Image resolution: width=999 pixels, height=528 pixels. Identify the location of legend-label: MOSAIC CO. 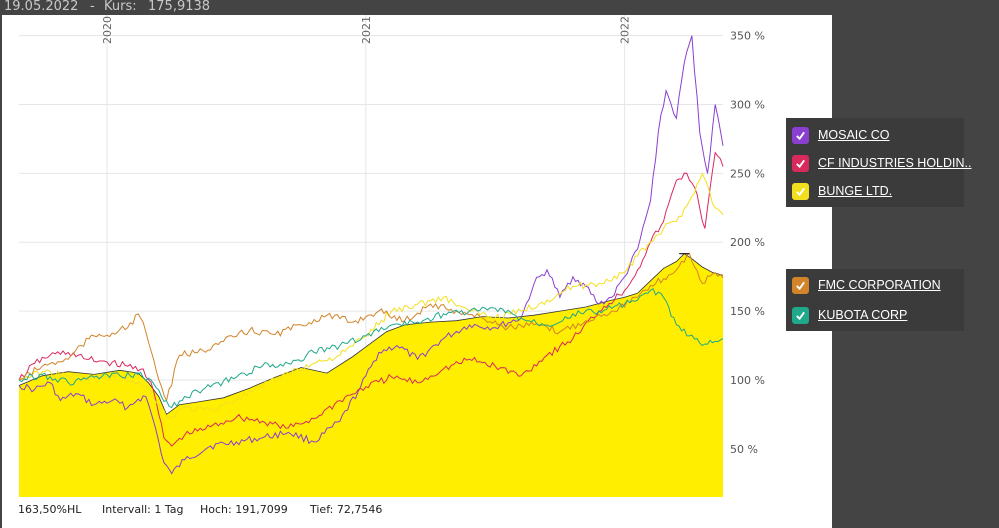
(854, 135).